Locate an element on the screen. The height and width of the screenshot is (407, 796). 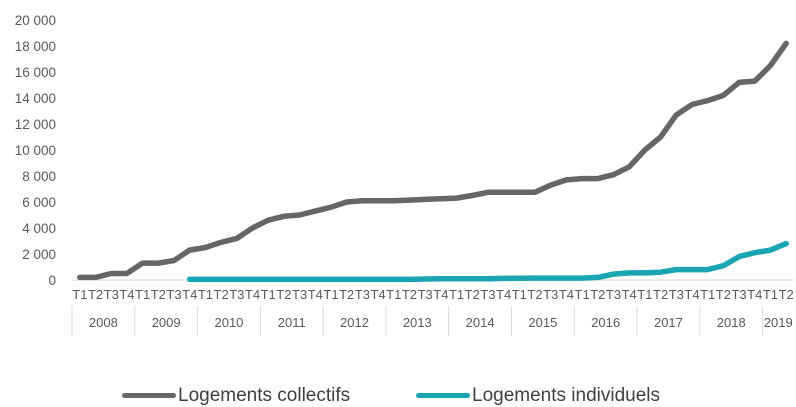
y-tick-label: 2 000 is located at coordinates (39, 254).